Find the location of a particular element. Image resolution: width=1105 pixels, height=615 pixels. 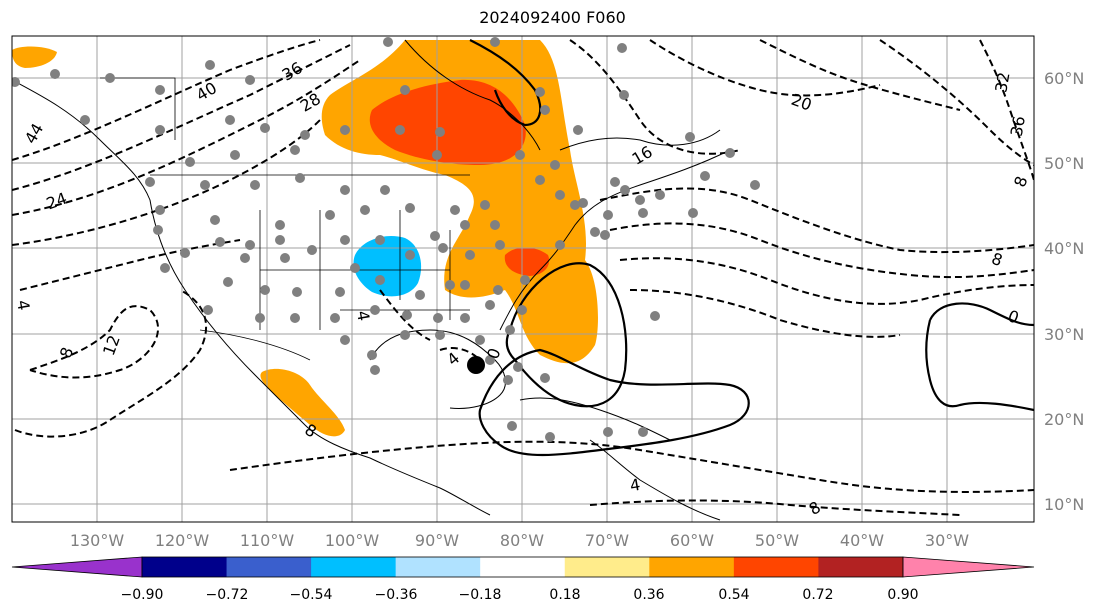

colorbar-tick-label: −0.54 is located at coordinates (311, 595).